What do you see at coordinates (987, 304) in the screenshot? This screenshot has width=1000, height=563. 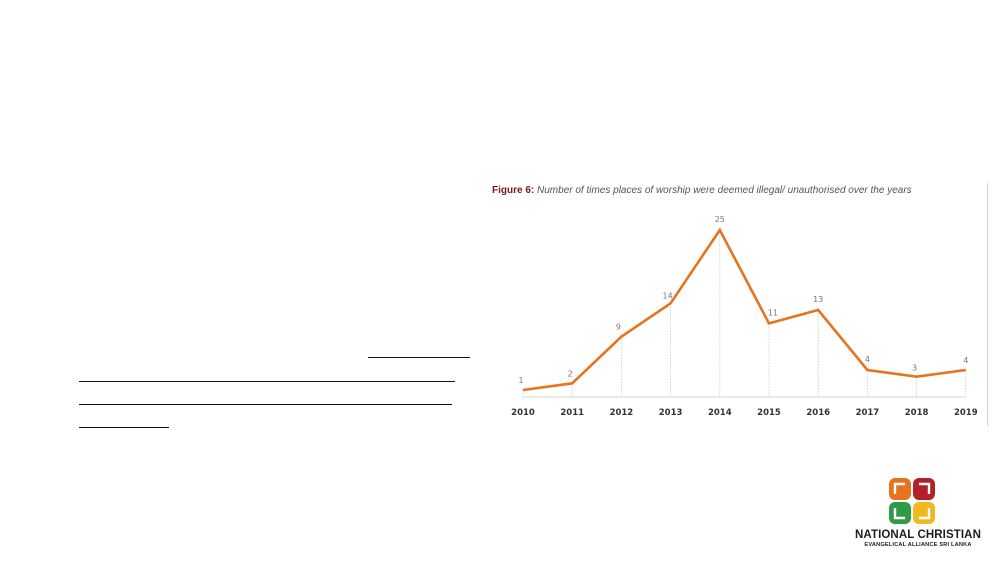 I see `figure-border` at bounding box center [987, 304].